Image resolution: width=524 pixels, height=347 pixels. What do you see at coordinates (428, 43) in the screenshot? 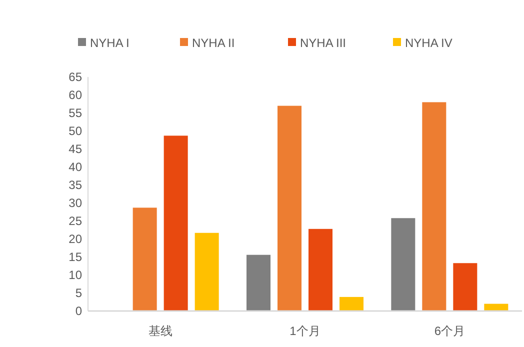
I see `legend-label: NYHA IV` at bounding box center [428, 43].